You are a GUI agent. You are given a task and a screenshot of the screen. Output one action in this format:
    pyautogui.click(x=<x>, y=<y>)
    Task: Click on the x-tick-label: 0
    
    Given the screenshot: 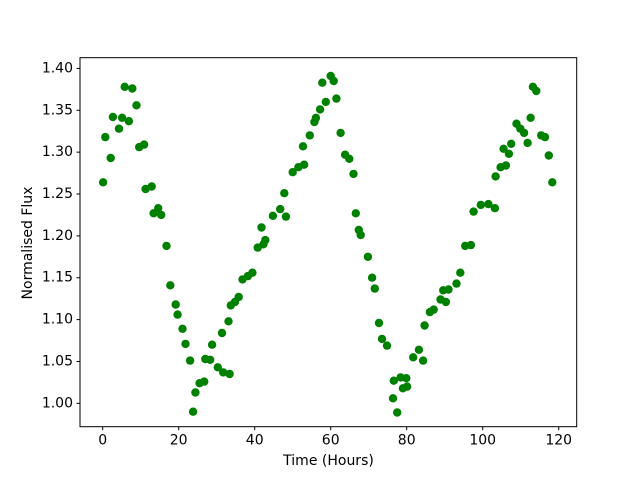 What is the action you would take?
    pyautogui.click(x=102, y=440)
    